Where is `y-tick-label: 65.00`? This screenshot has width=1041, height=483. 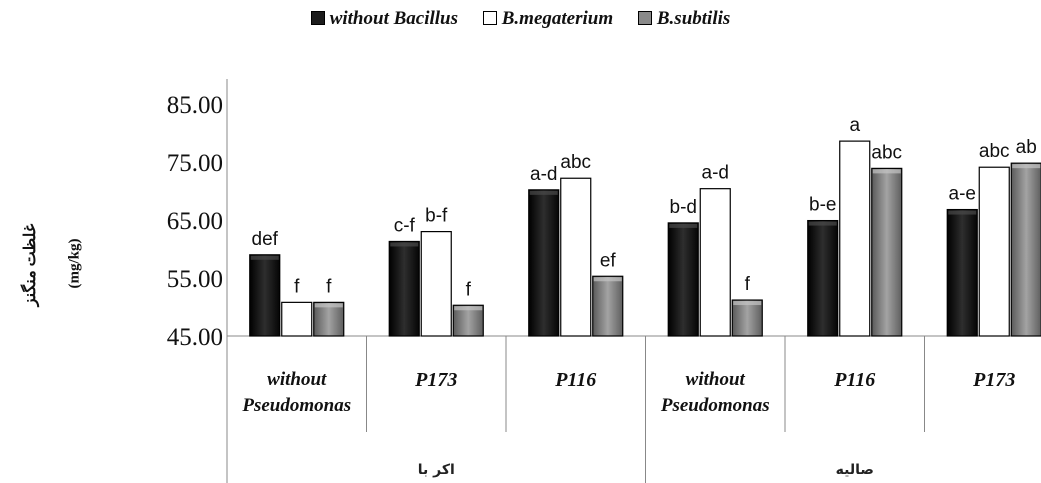 y-tick-label: 65.00 is located at coordinates (195, 221).